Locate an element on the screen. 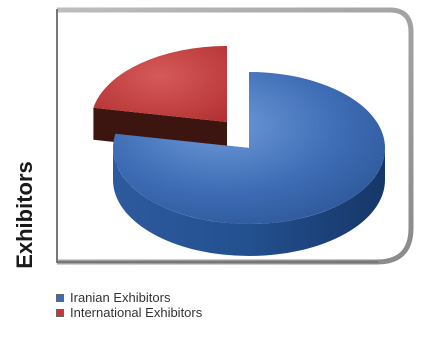 The image size is (430, 338). legend-swatch-international-exhibitors is located at coordinates (60, 312).